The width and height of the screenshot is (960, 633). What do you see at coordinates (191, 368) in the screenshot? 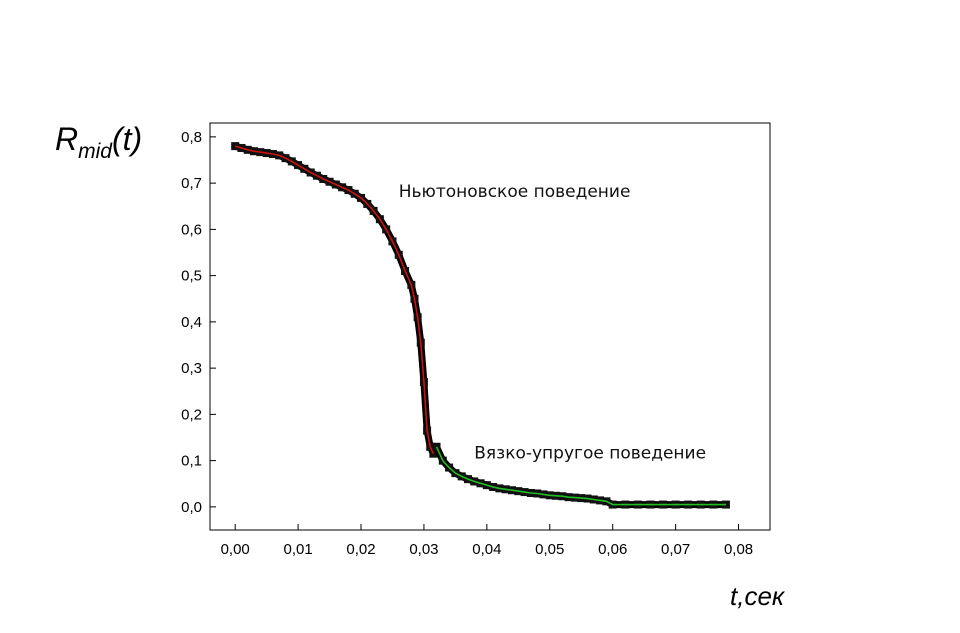
I see `y-tick-label: 0,3` at bounding box center [191, 368].